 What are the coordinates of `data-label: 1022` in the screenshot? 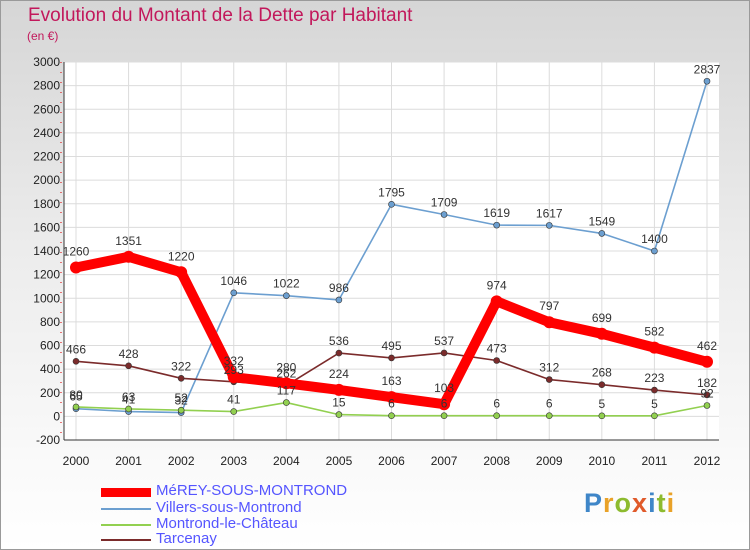 It's located at (286, 284).